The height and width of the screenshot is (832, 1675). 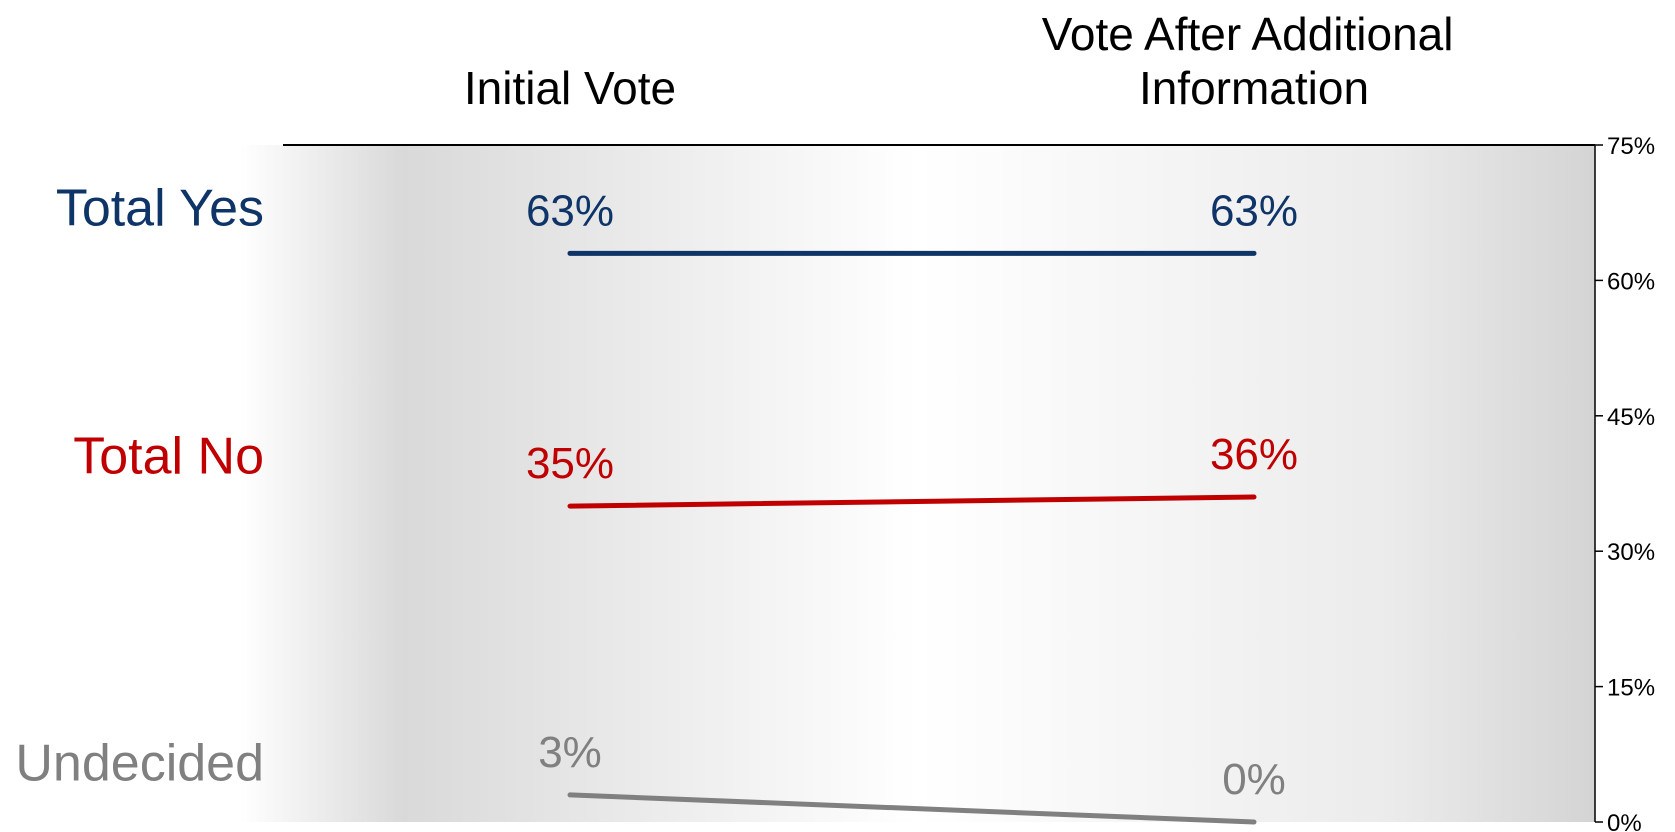 What do you see at coordinates (160, 208) in the screenshot?
I see `series-name-total-yes: Total Yes` at bounding box center [160, 208].